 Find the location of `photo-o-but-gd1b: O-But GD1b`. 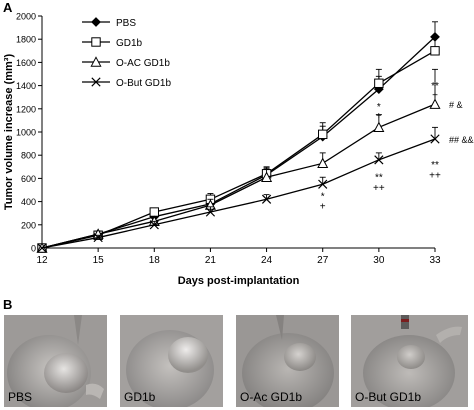

photo-o-but-gd1b: O-But GD1b is located at coordinates (409, 361).